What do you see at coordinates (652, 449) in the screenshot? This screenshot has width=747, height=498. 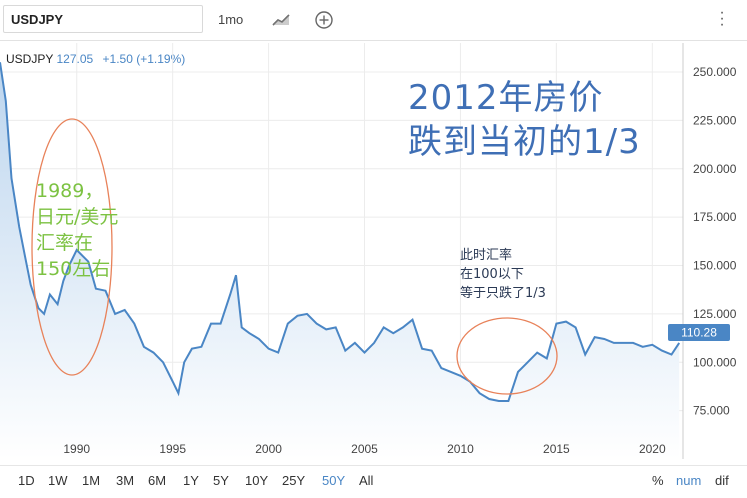 I see `x-tick-label: 2020` at bounding box center [652, 449].